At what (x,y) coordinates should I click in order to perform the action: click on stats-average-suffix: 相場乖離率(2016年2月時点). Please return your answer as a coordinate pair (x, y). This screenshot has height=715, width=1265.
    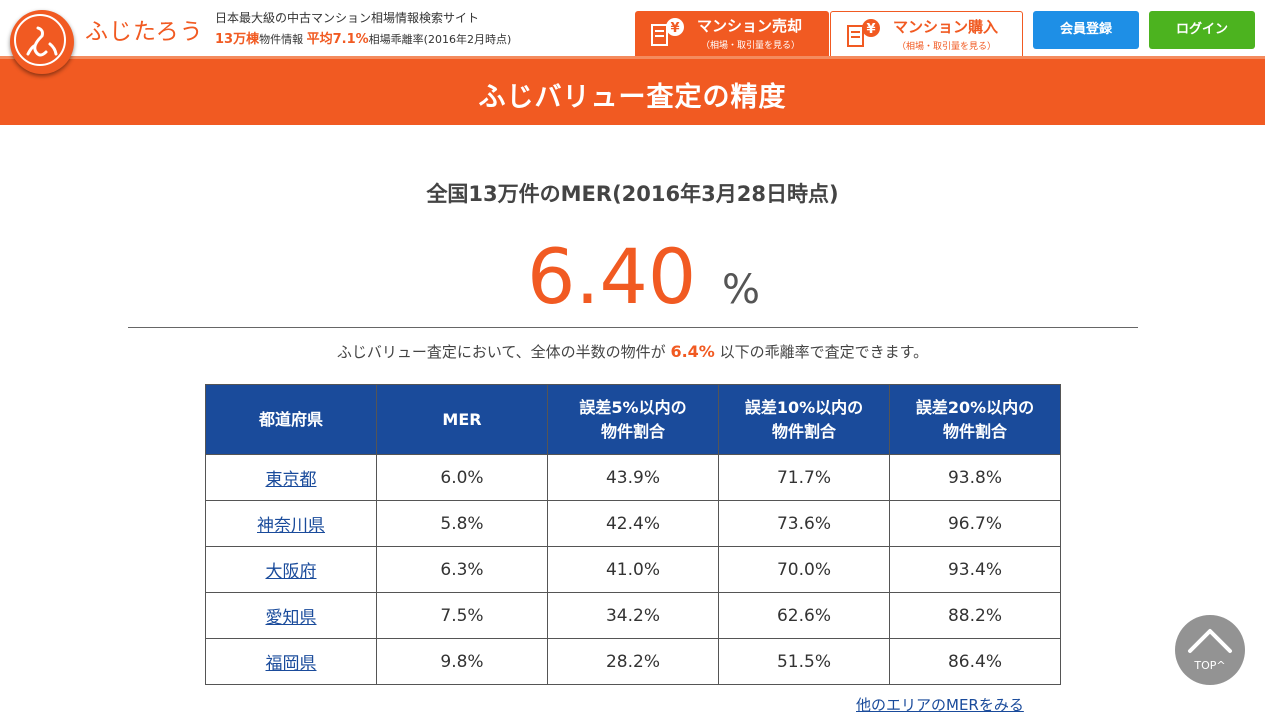
    Looking at the image, I should click on (440, 39).